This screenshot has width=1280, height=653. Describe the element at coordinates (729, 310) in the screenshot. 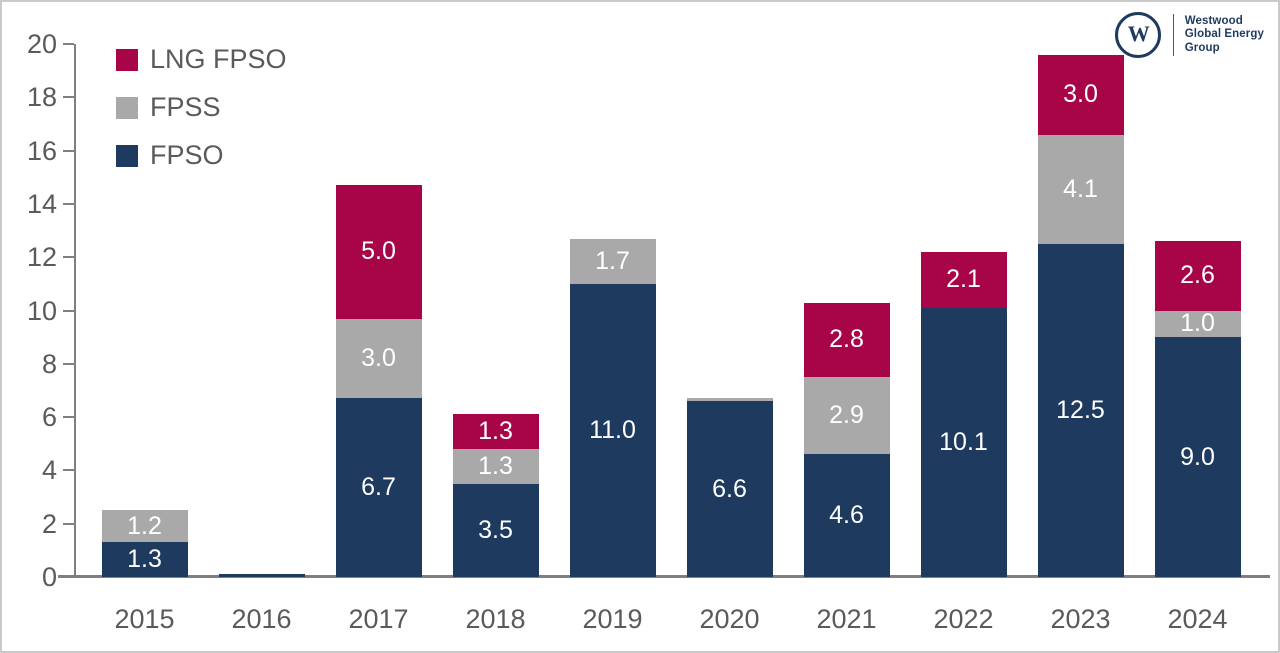

I see `stacked-bar: 6.6` at that location.